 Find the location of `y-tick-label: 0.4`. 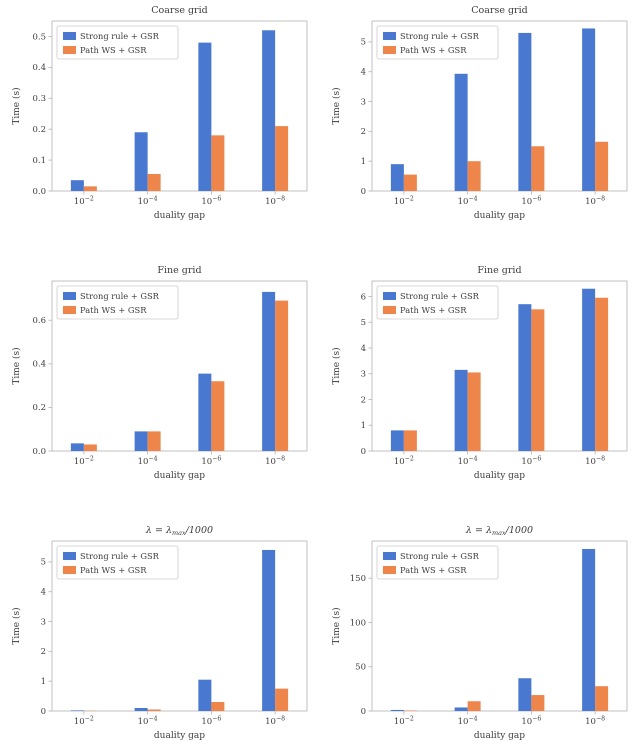

y-tick-label: 0.4 is located at coordinates (39, 365).